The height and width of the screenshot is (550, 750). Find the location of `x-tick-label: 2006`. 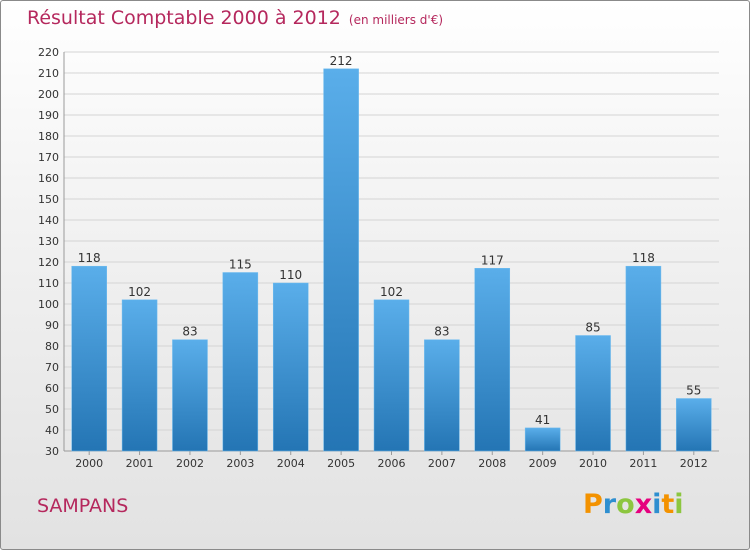

x-tick-label: 2006 is located at coordinates (392, 463).